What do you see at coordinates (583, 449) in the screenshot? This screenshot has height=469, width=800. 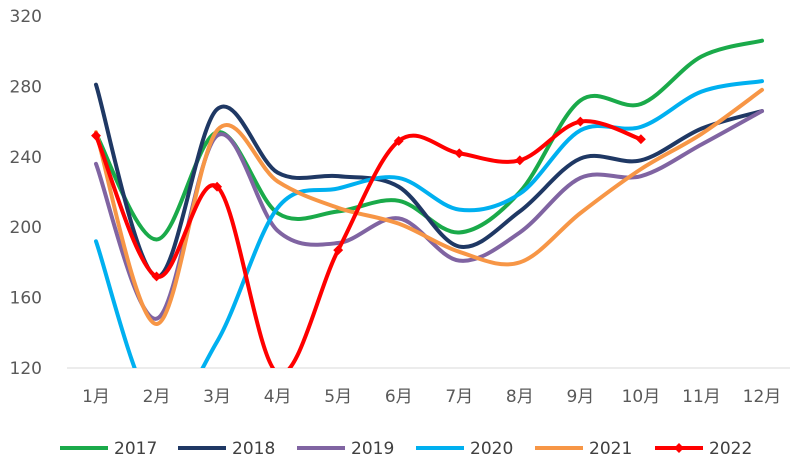 I see `legend-item-2021: 2021` at bounding box center [583, 449].